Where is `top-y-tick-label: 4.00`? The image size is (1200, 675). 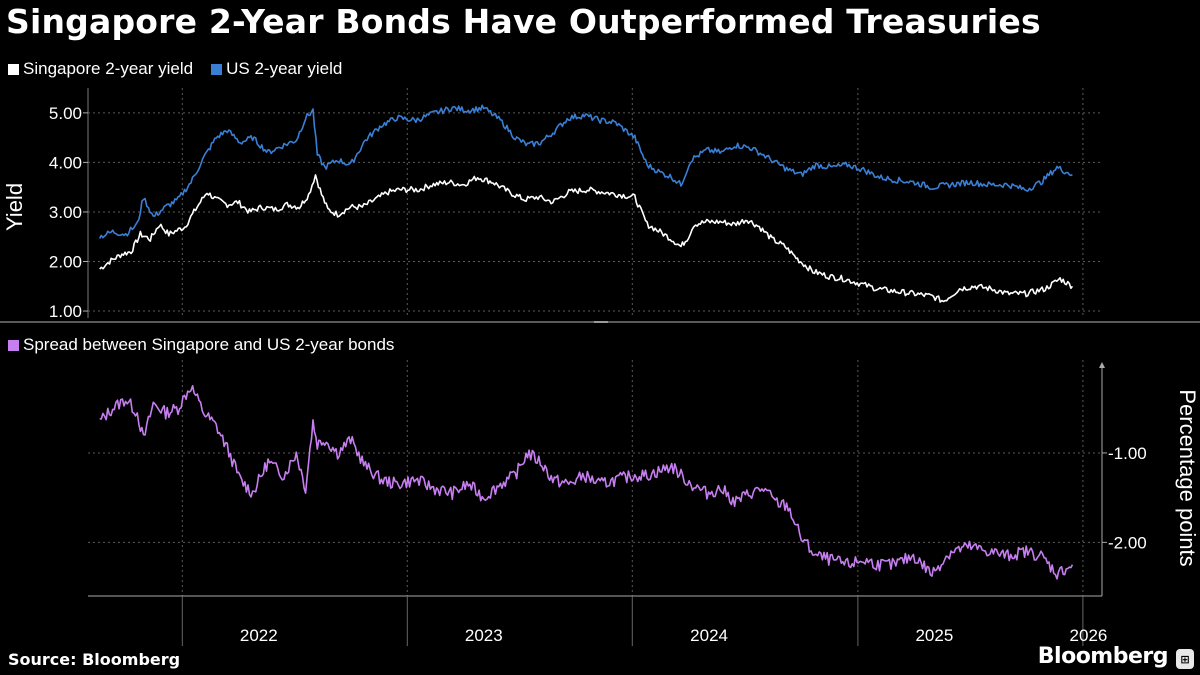
top-y-tick-label: 4.00 is located at coordinates (65, 162).